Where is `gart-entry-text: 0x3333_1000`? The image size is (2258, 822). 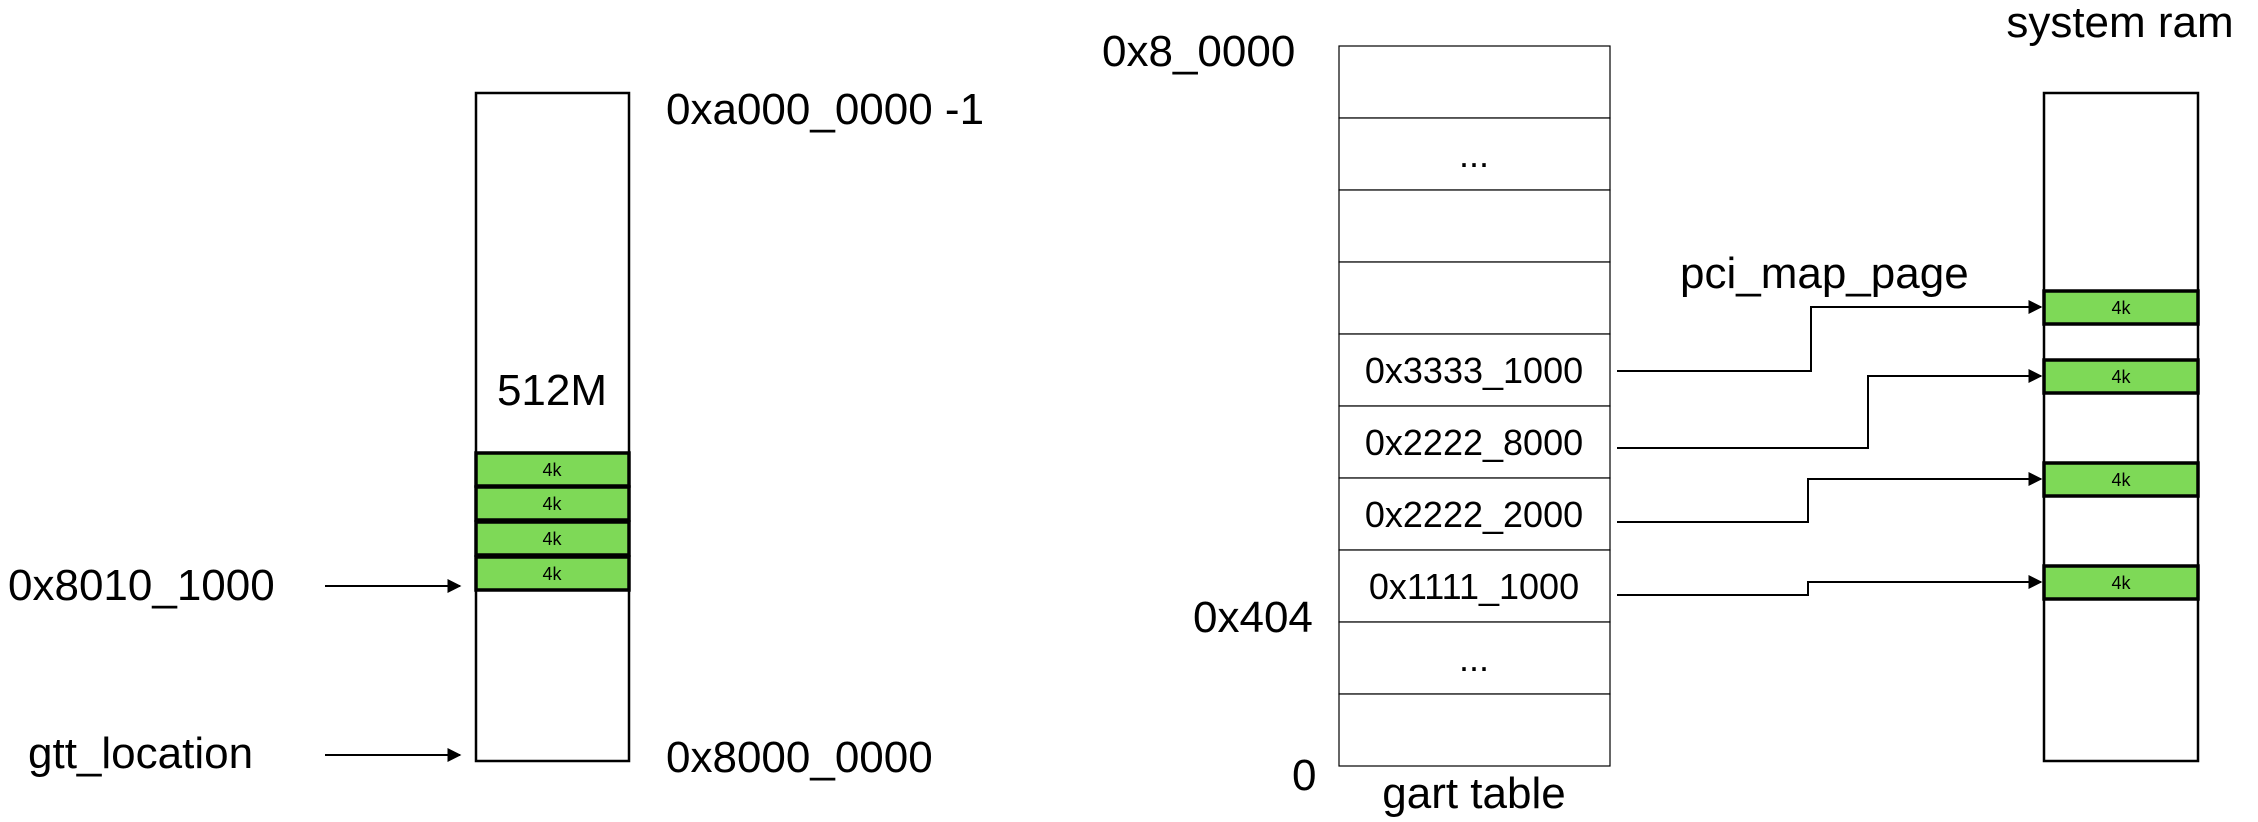
gart-entry-text: 0x3333_1000 is located at coordinates (1474, 370).